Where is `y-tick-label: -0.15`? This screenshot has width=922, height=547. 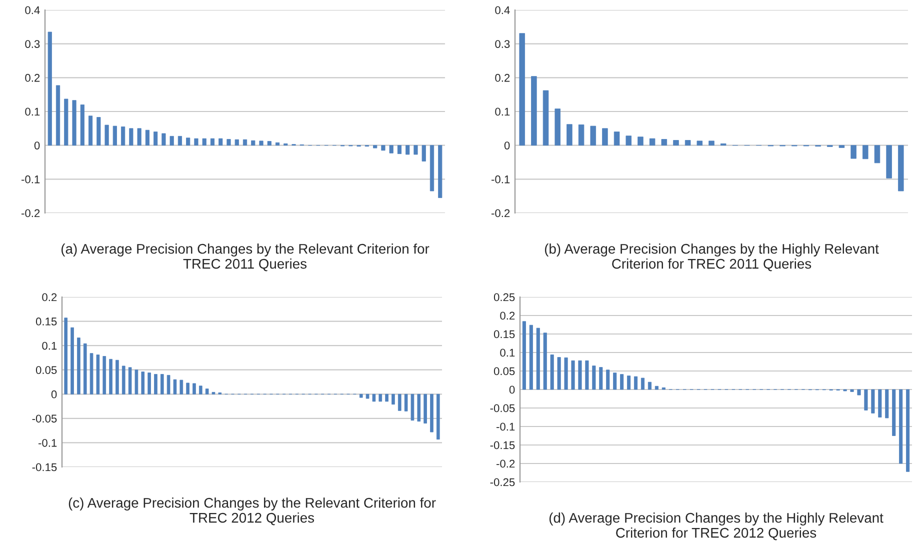
y-tick-label: -0.15 is located at coordinates (502, 445).